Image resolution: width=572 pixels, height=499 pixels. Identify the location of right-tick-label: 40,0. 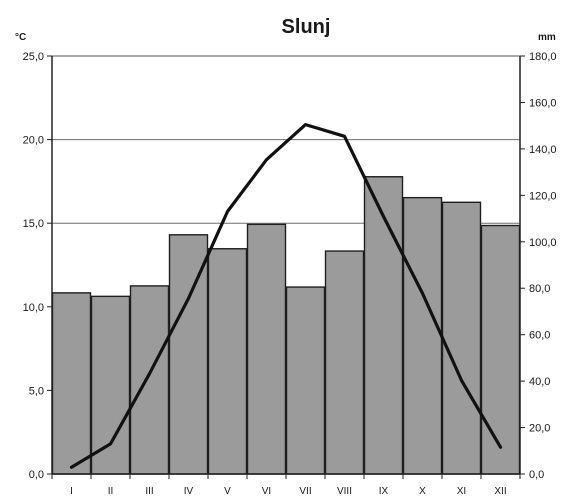
(539, 382).